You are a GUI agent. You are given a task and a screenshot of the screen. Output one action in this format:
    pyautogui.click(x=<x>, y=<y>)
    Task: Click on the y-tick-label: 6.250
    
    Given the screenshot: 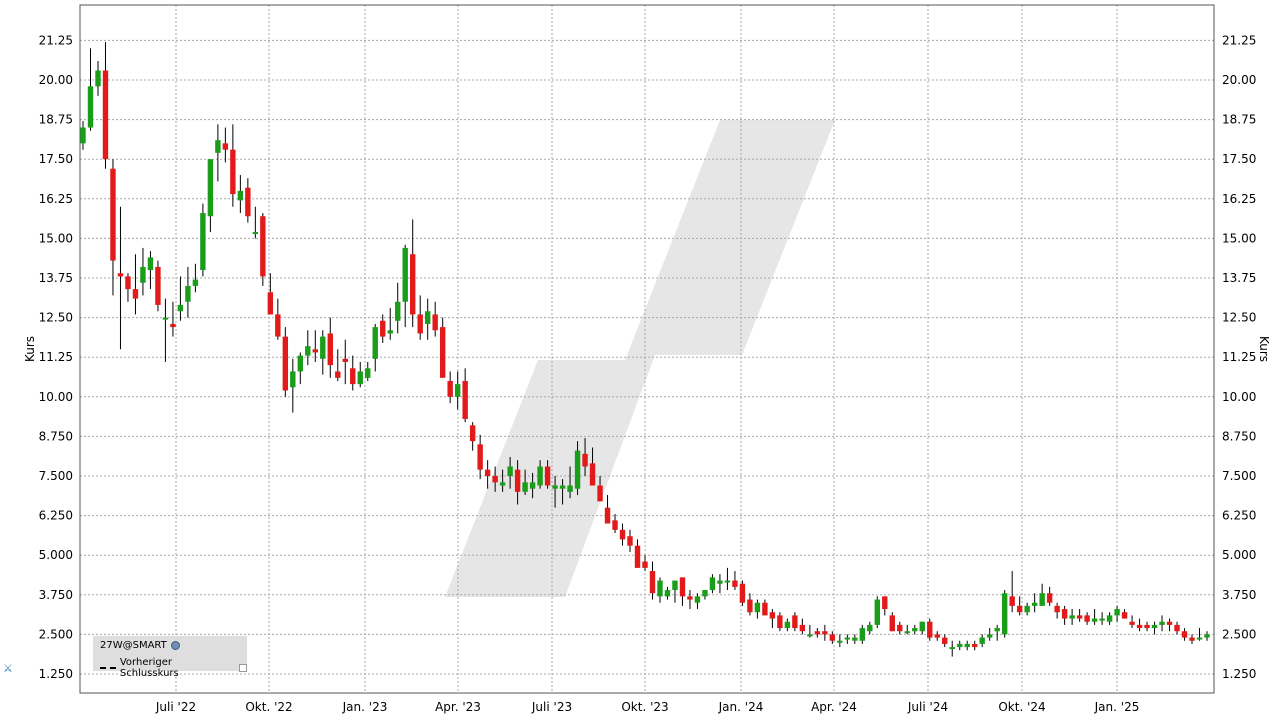 What is the action you would take?
    pyautogui.click(x=56, y=516)
    